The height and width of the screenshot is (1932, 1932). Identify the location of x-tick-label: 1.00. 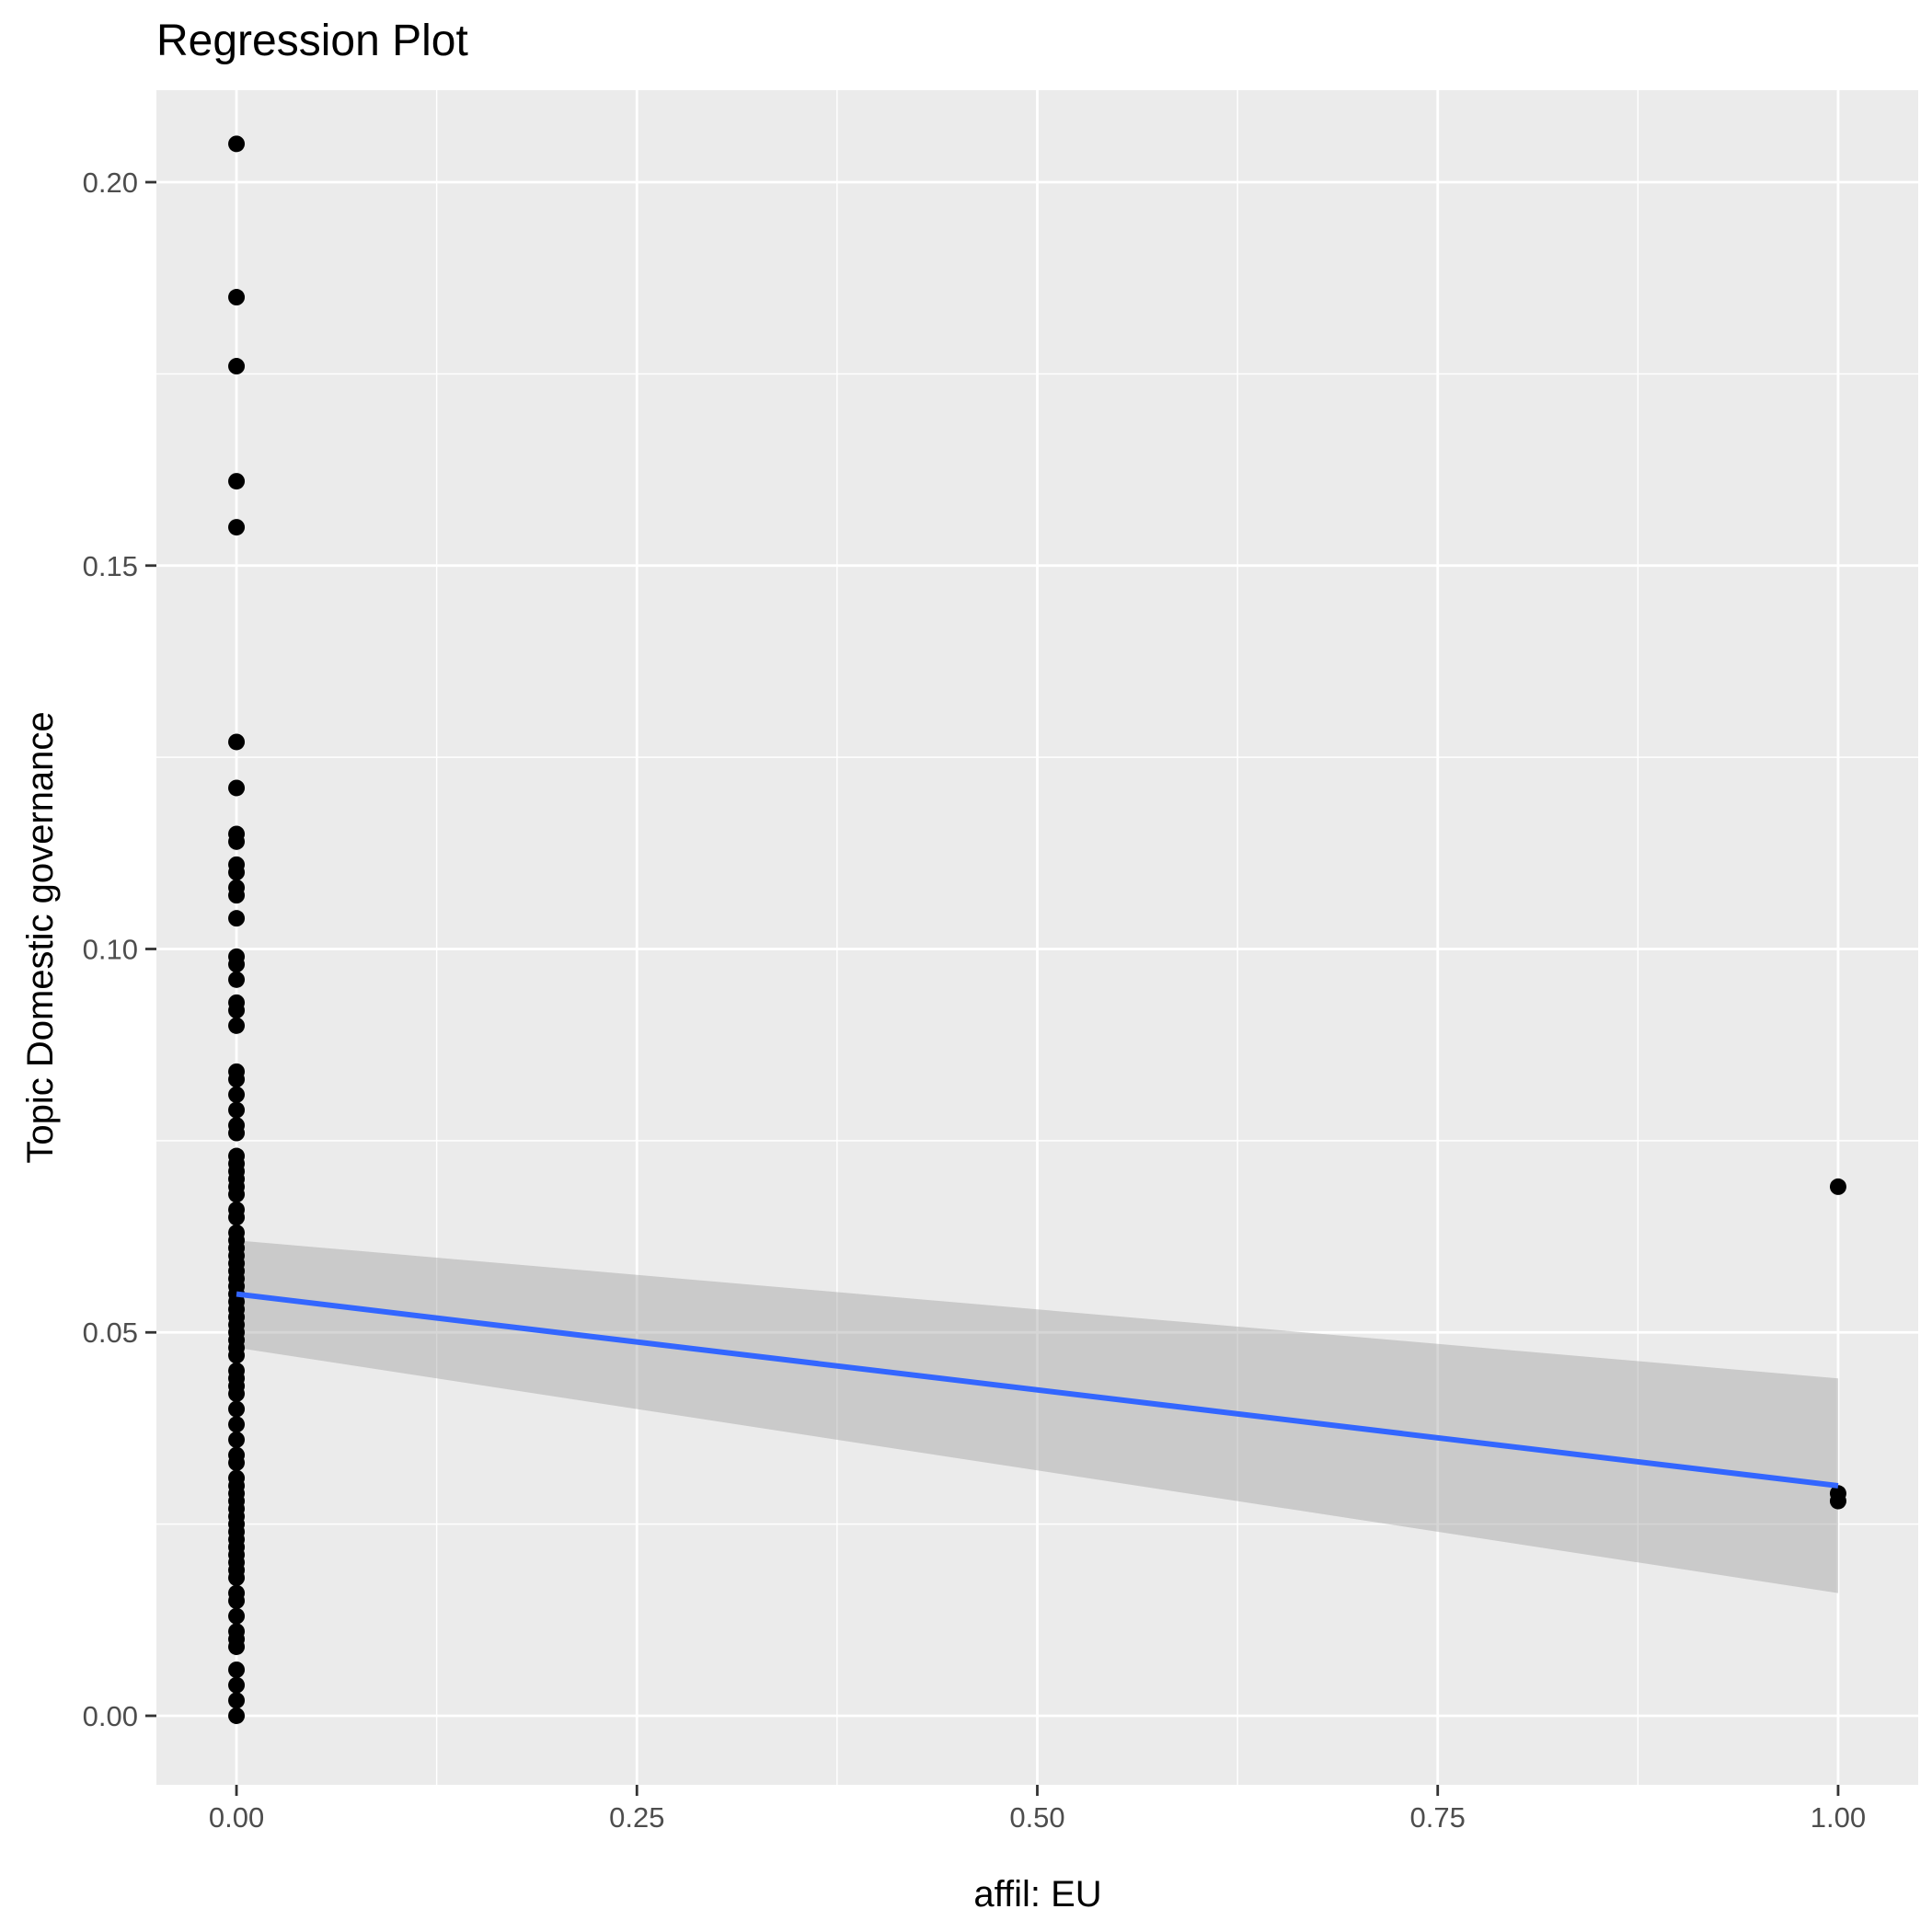
(1838, 1817).